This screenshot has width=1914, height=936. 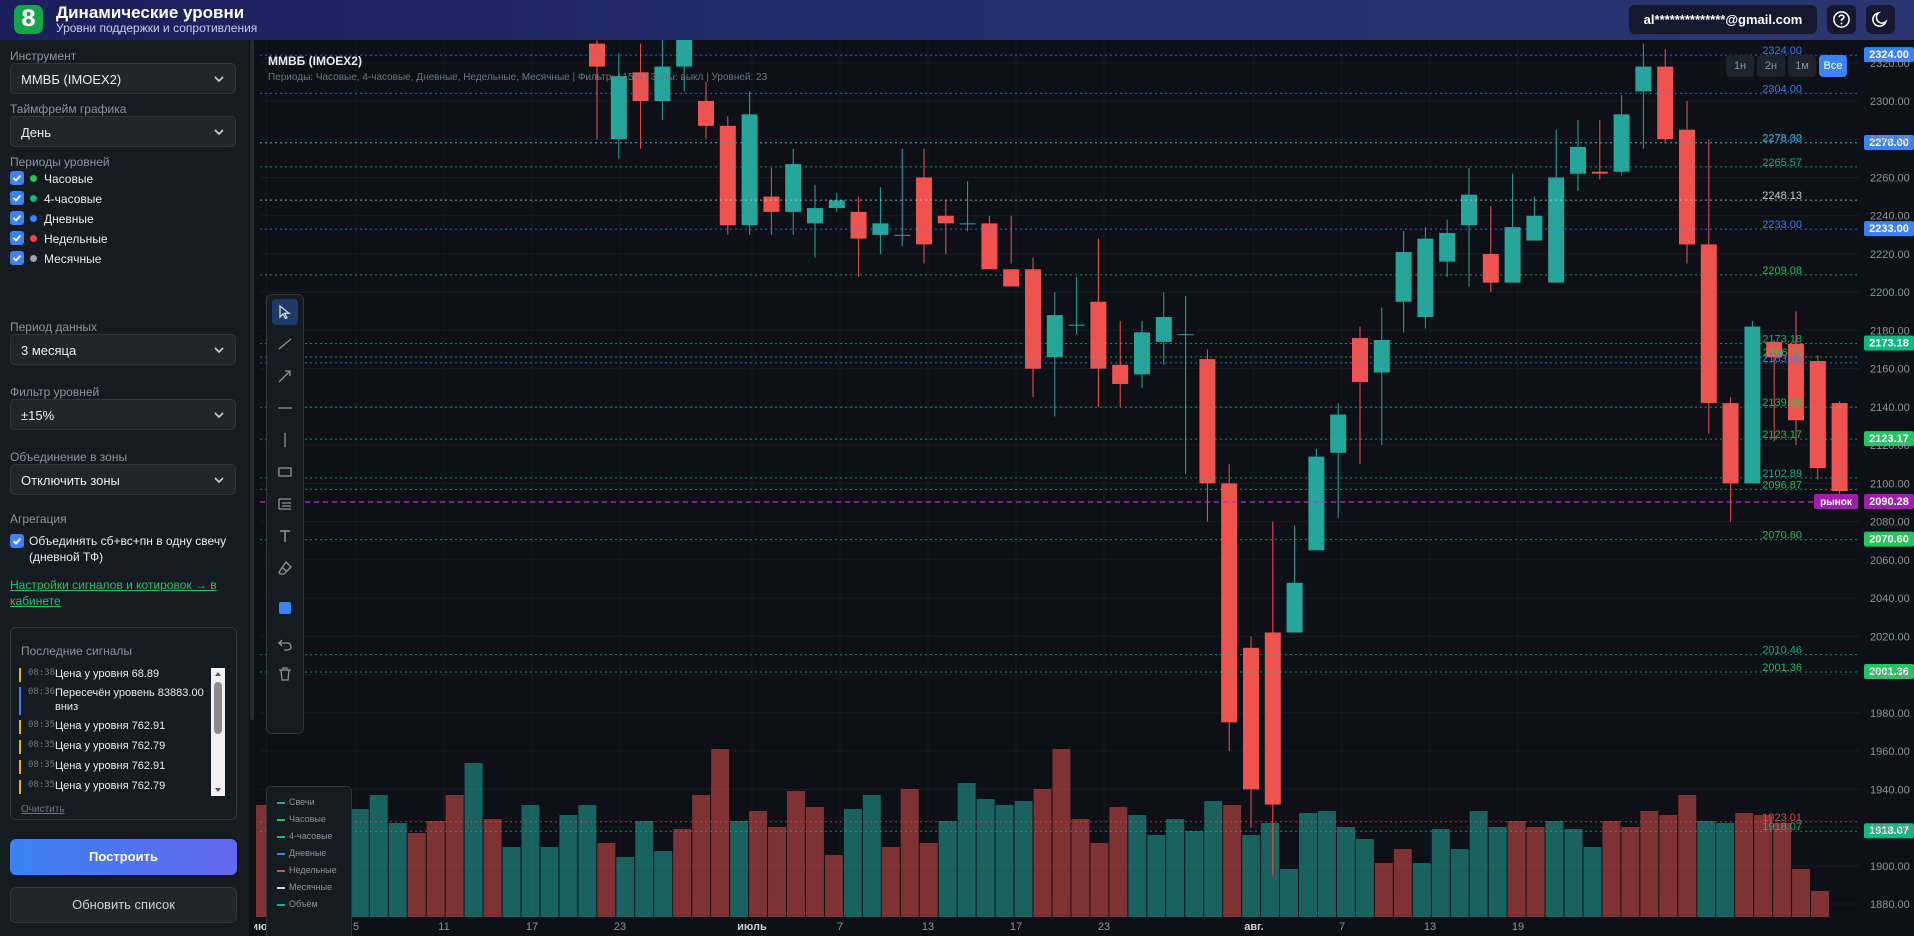 I want to click on signal-item: 08:36 Пересечён уровень 83883.00 вниз, so click(x=117, y=701).